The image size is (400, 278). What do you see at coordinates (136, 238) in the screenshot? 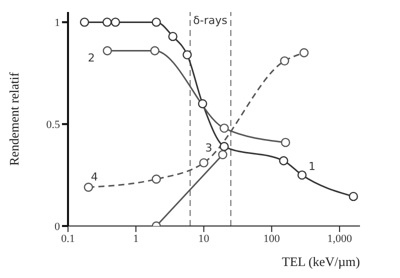
I see `x-tick-label: 1` at bounding box center [136, 238].